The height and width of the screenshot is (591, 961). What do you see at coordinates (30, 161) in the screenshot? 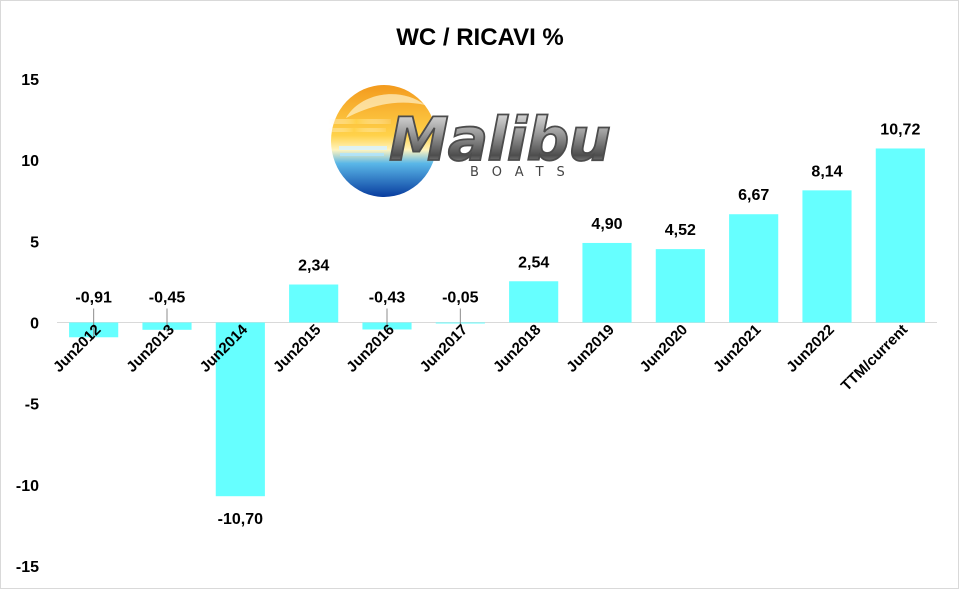
I see `y-tick-label: 10` at bounding box center [30, 161].